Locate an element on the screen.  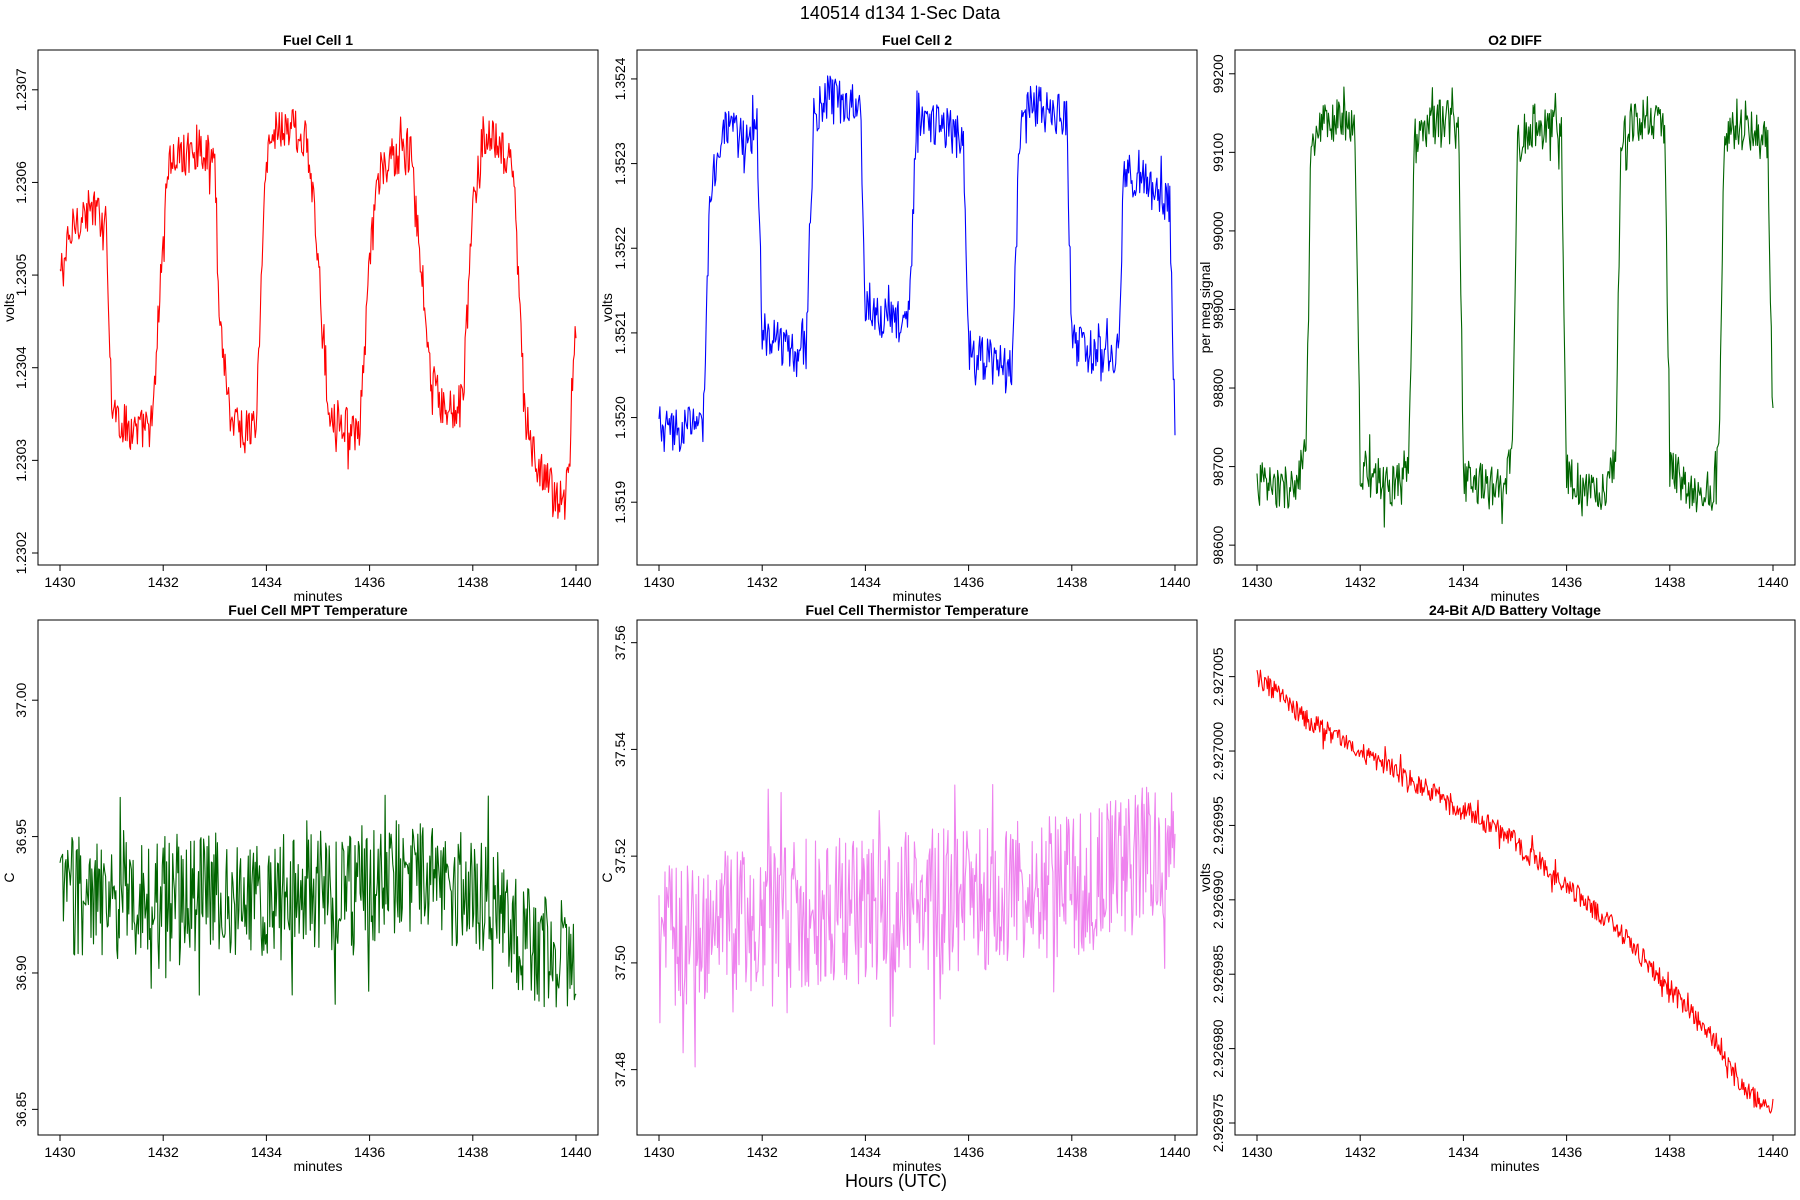
y-tick-label: 37.50 is located at coordinates (620, 962).